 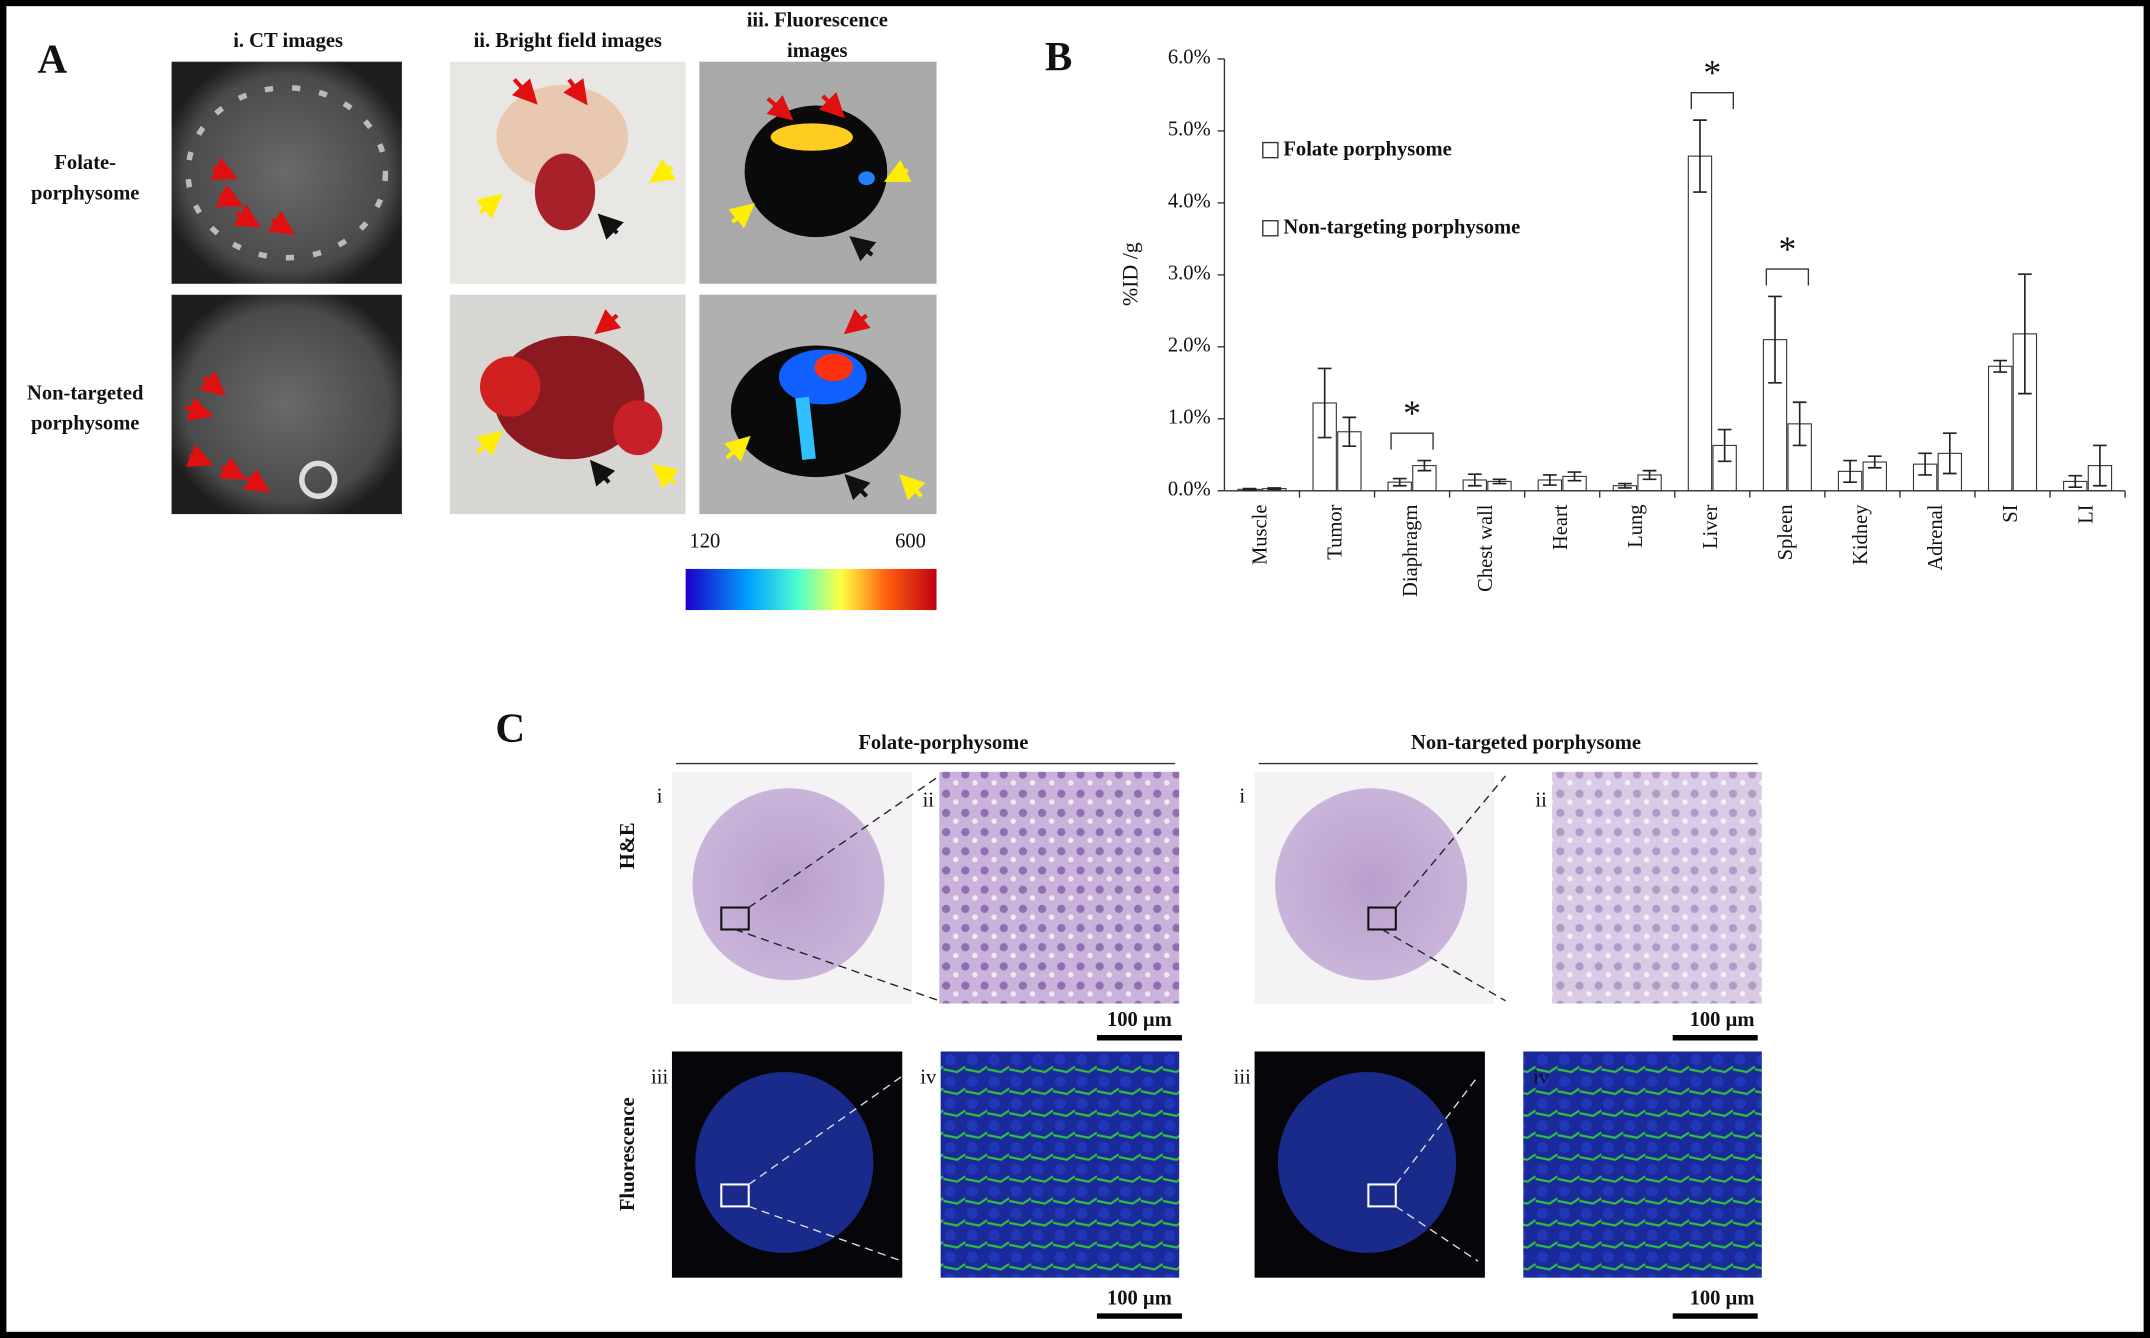 What do you see at coordinates (1526, 743) in the screenshot?
I see `group-title: Non-targeted porphysome` at bounding box center [1526, 743].